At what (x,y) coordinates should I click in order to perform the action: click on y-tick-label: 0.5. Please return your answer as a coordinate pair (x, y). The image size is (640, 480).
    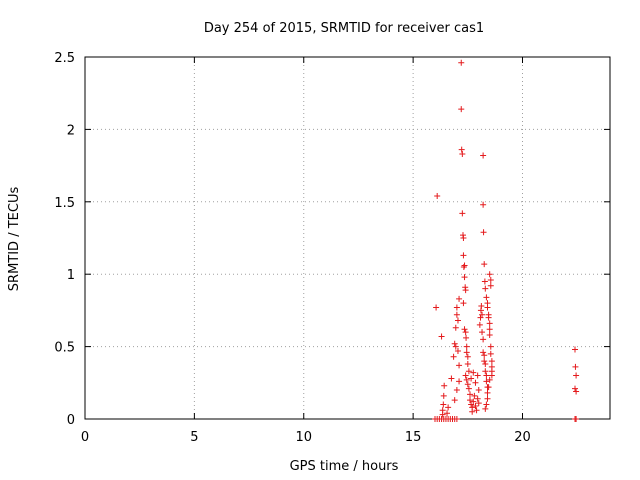
    Looking at the image, I should click on (64, 348).